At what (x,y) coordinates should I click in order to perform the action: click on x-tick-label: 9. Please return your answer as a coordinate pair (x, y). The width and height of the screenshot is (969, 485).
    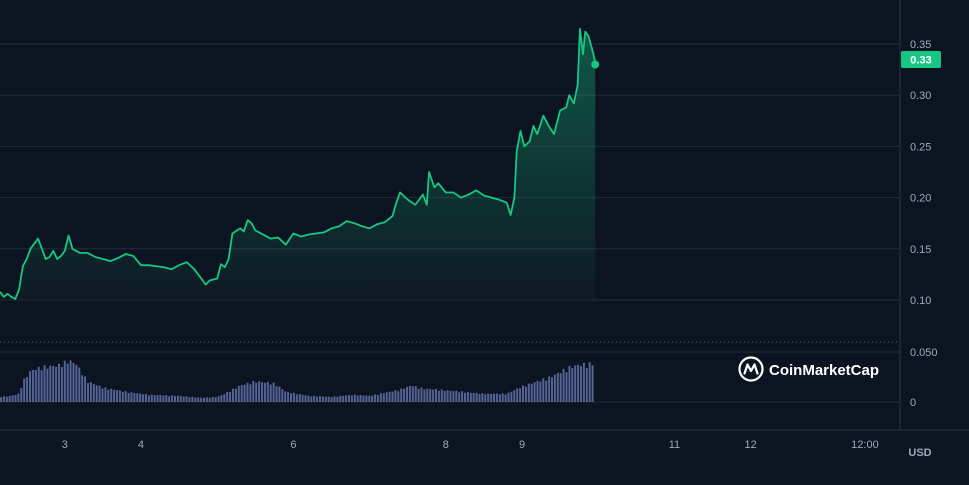
    Looking at the image, I should click on (522, 445).